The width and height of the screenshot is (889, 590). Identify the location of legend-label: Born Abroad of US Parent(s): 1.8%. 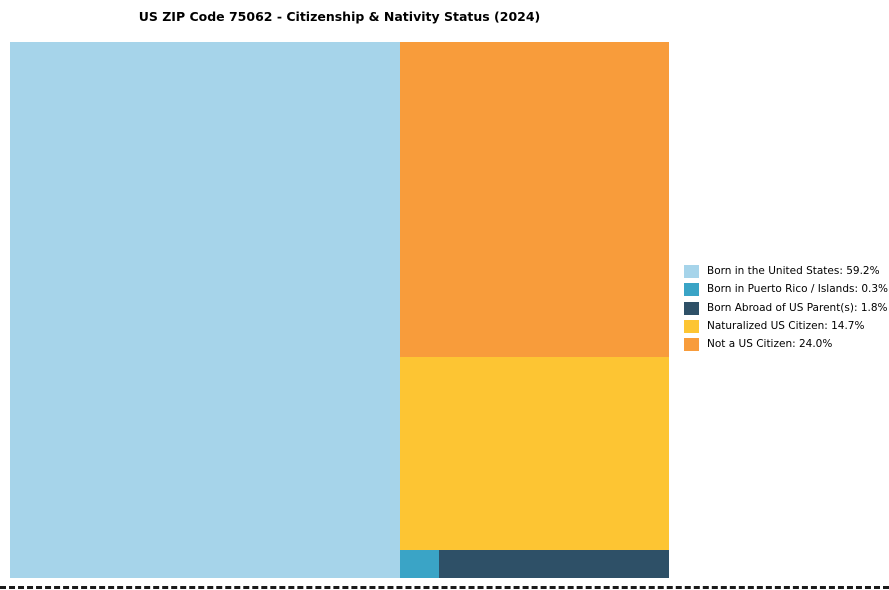
(797, 307).